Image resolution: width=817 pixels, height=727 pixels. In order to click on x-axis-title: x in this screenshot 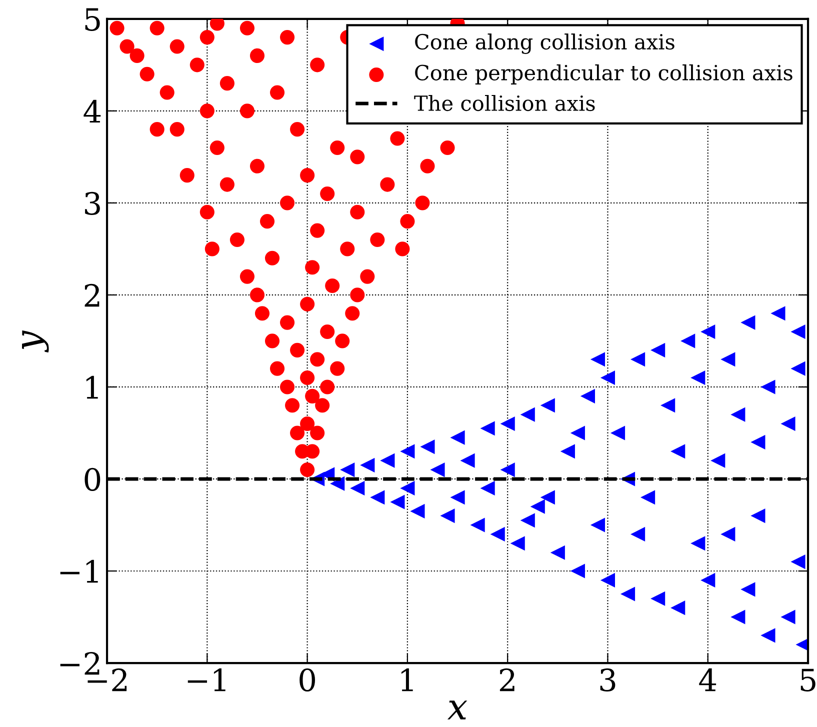, I will do `click(457, 710)`.